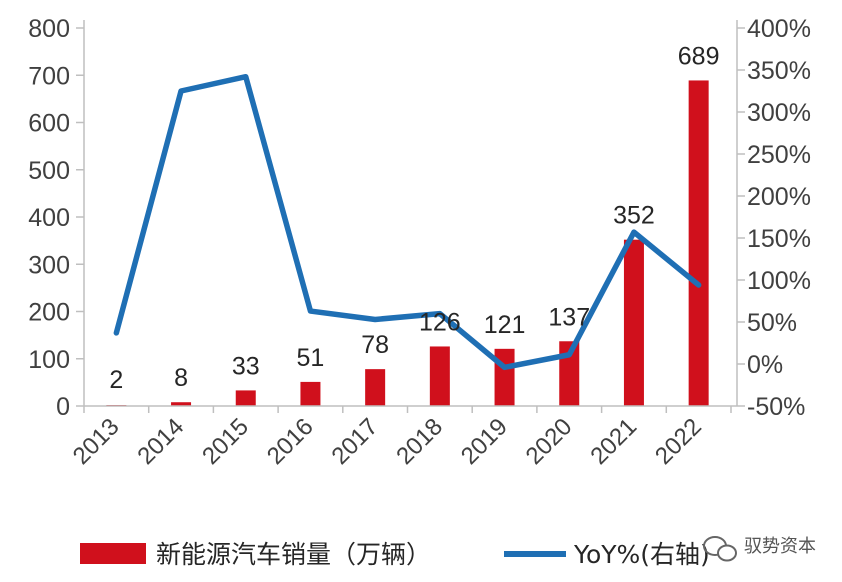 This screenshot has width=842, height=582. I want to click on left-axis-tick-label: 100, so click(49, 360).